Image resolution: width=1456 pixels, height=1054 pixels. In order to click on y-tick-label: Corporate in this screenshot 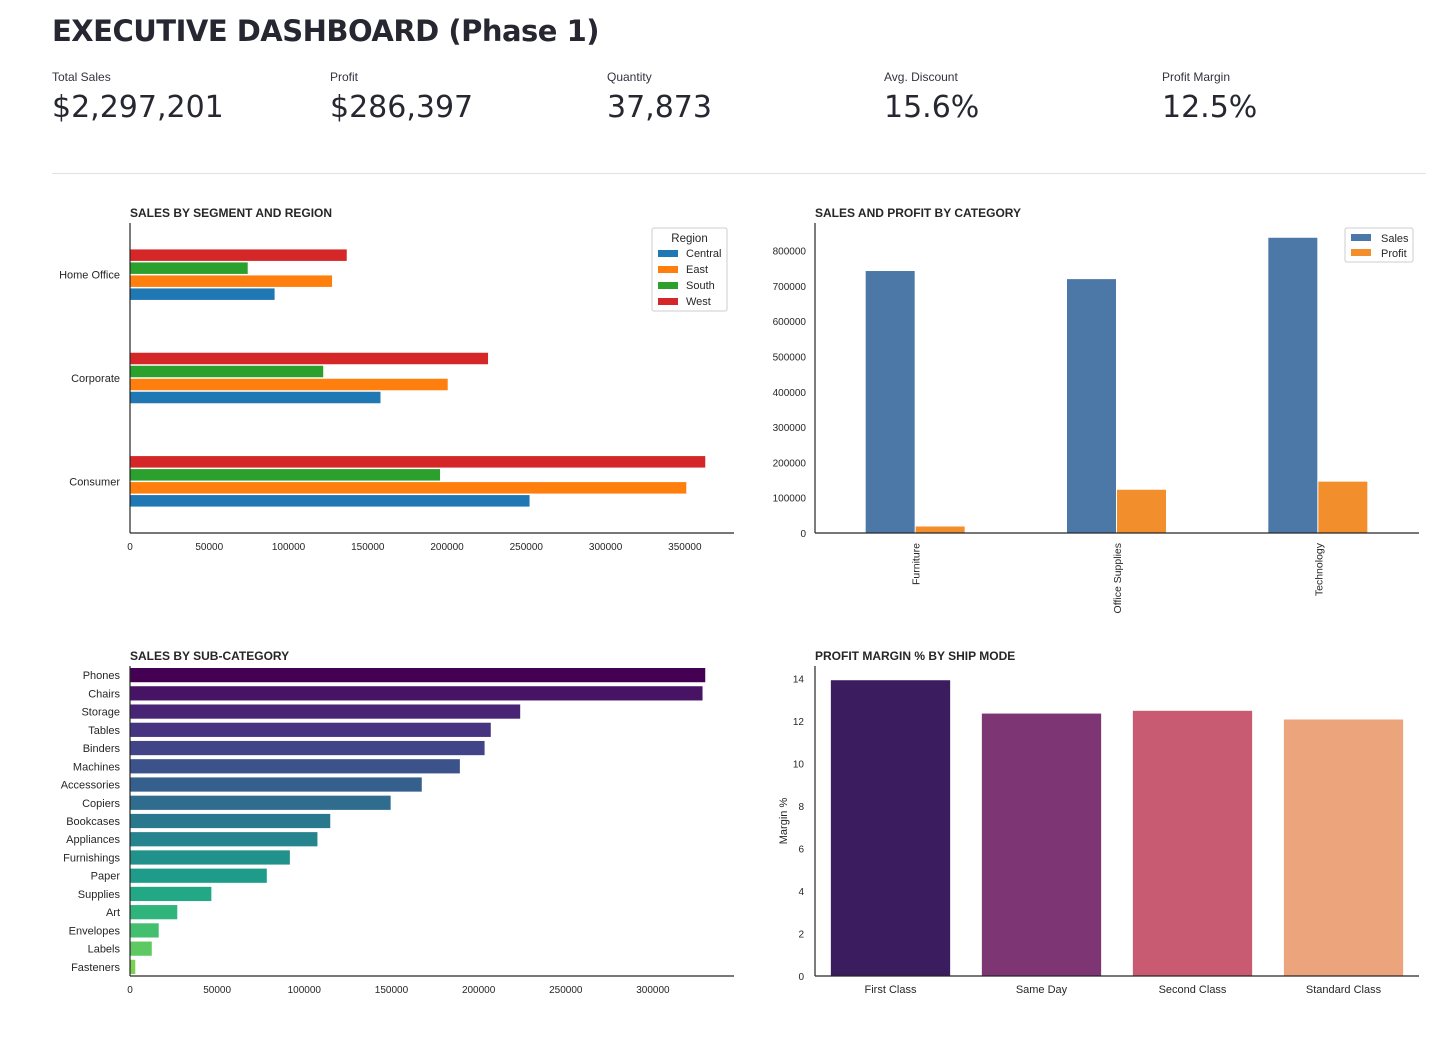, I will do `click(95, 379)`.